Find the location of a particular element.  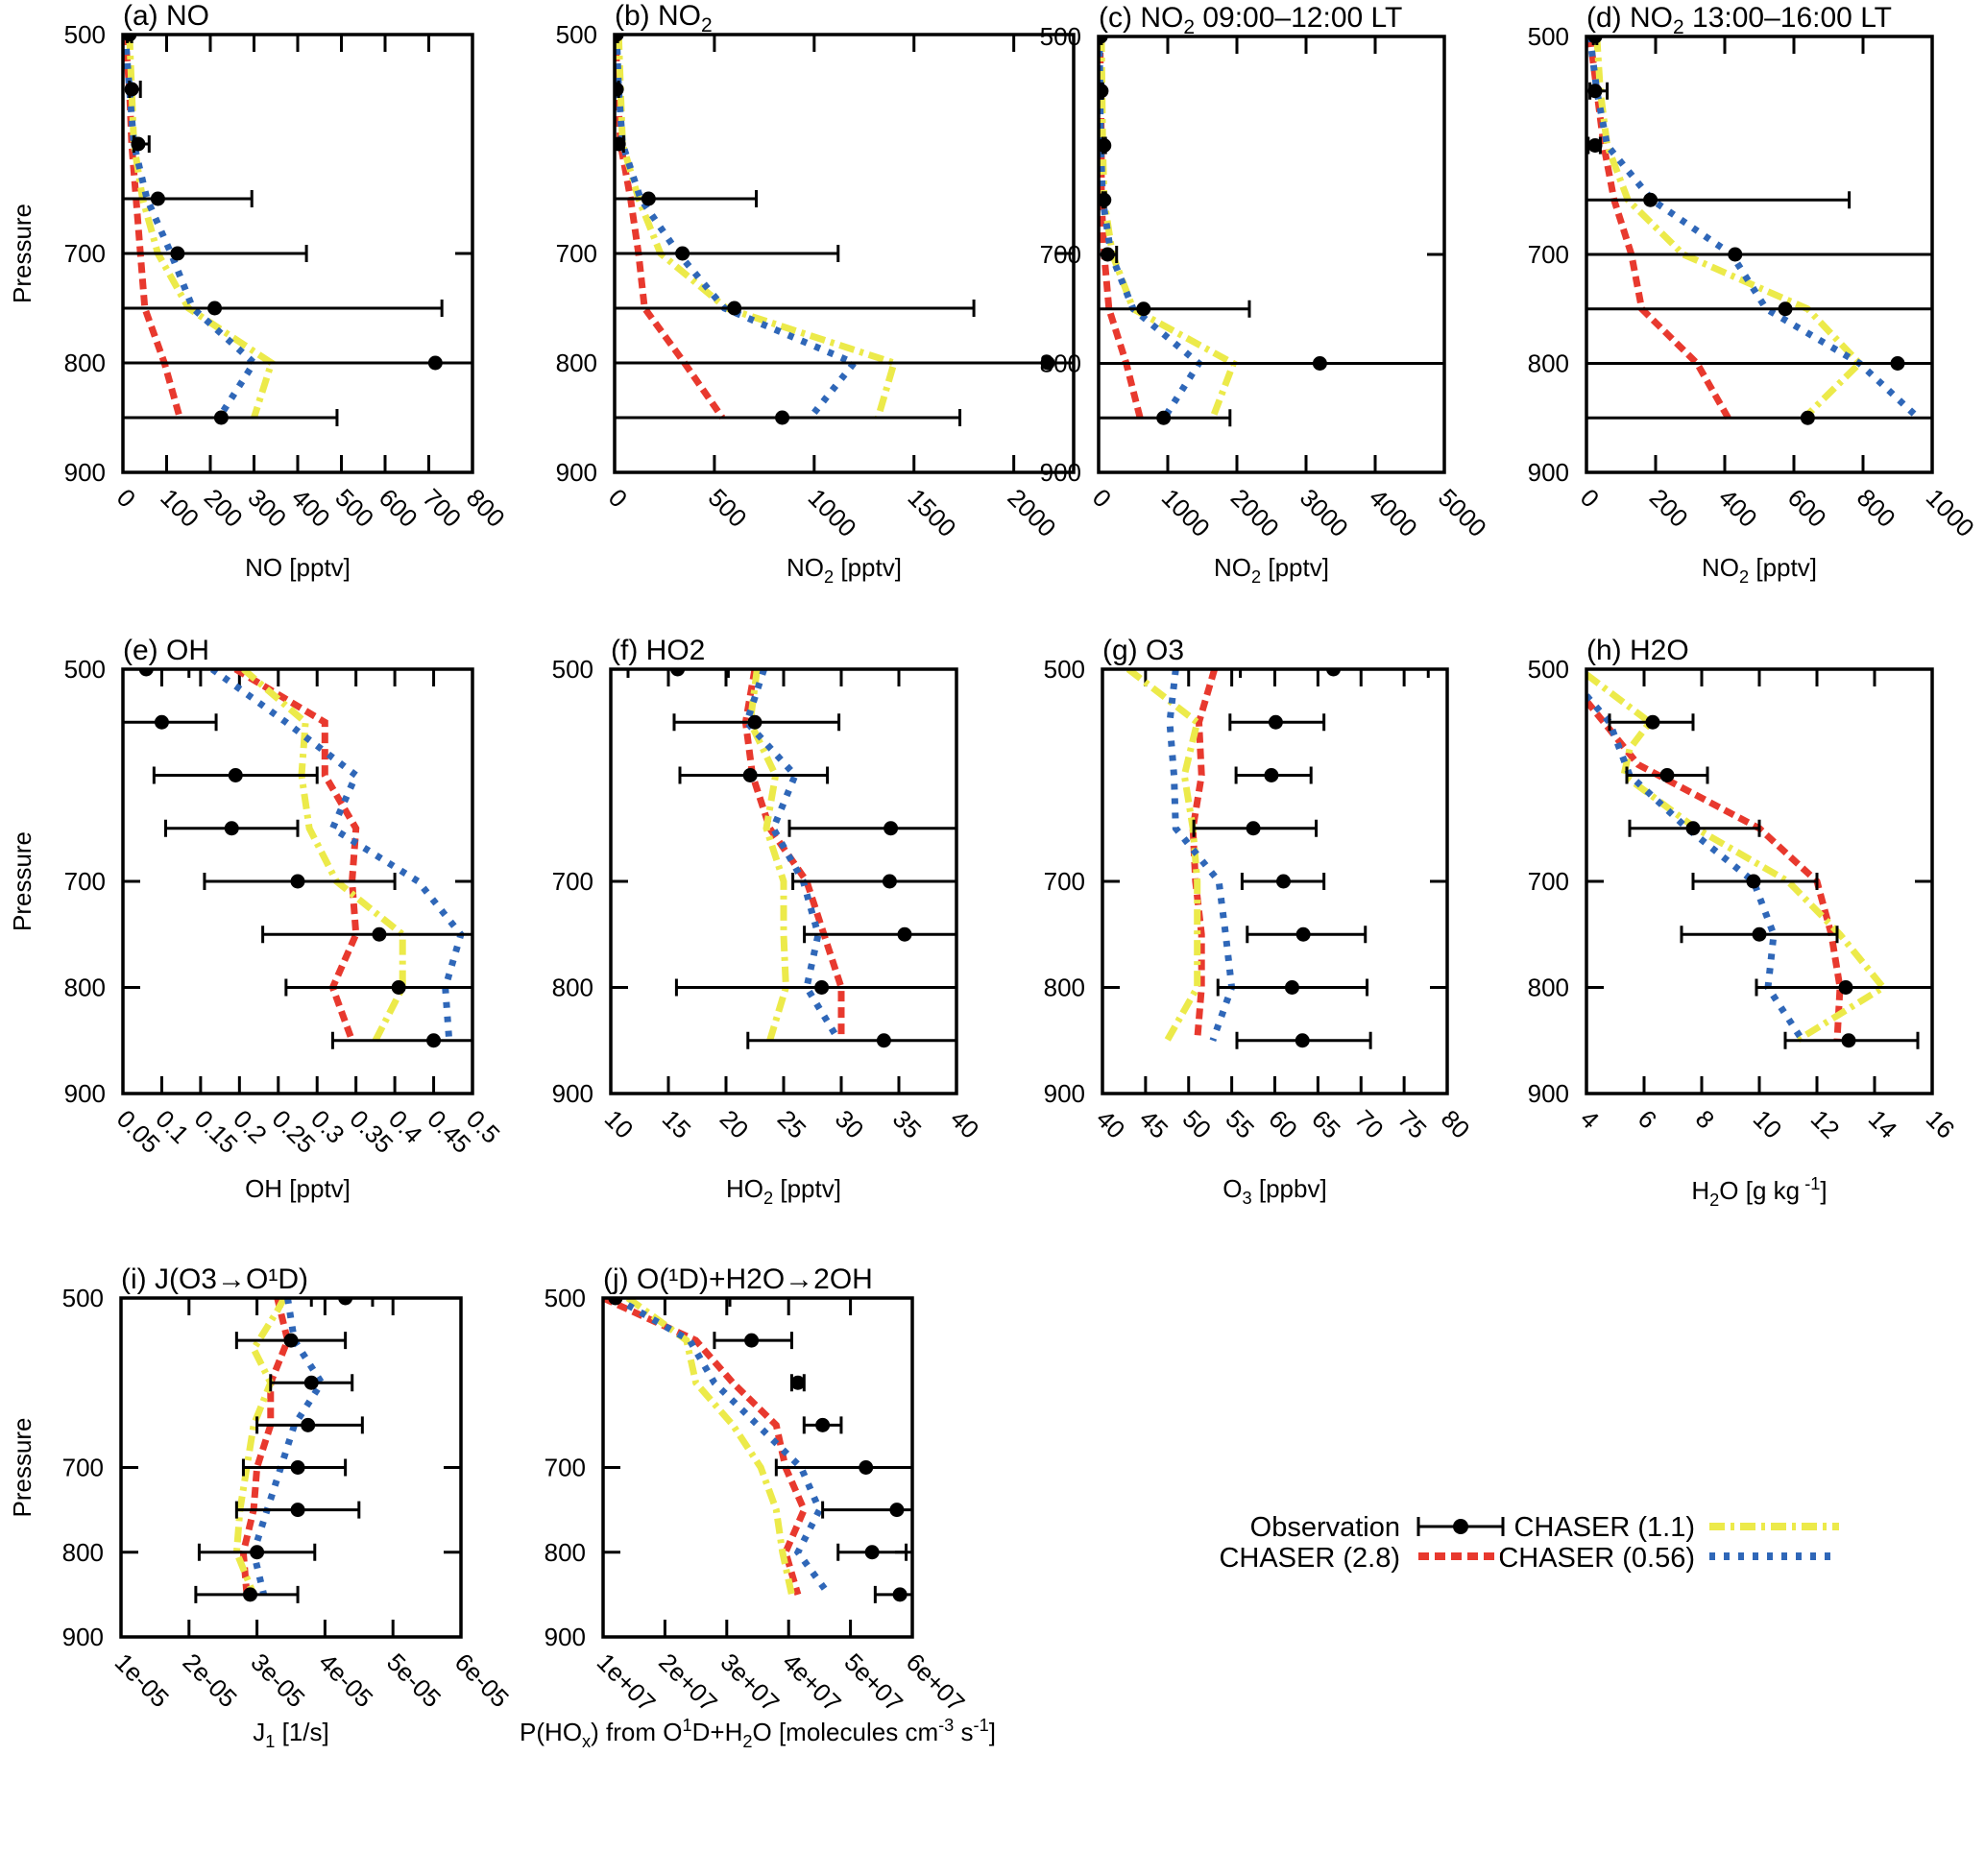

x-tick-label: 4000 is located at coordinates (1393, 513).